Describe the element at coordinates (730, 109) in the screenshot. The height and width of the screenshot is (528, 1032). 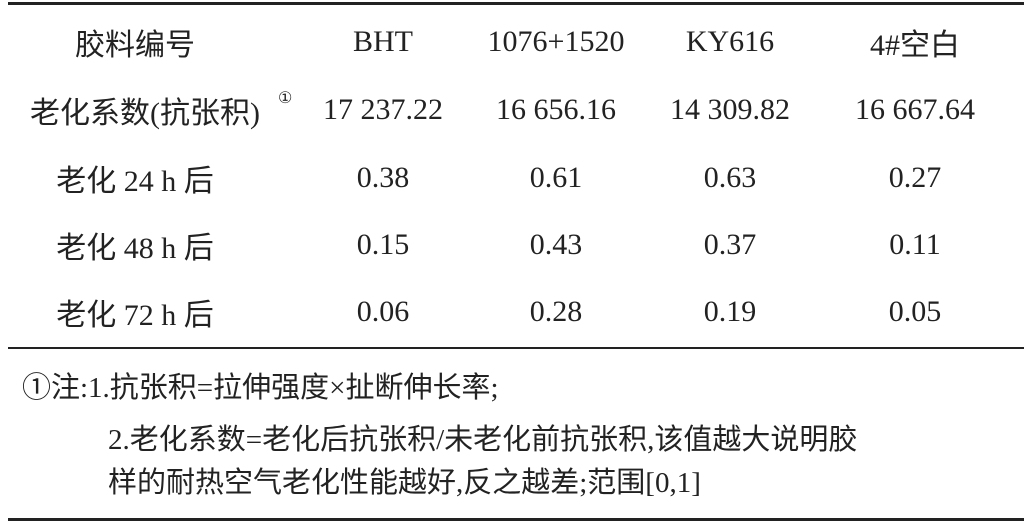
I see `cell-value: 14 309.82` at that location.